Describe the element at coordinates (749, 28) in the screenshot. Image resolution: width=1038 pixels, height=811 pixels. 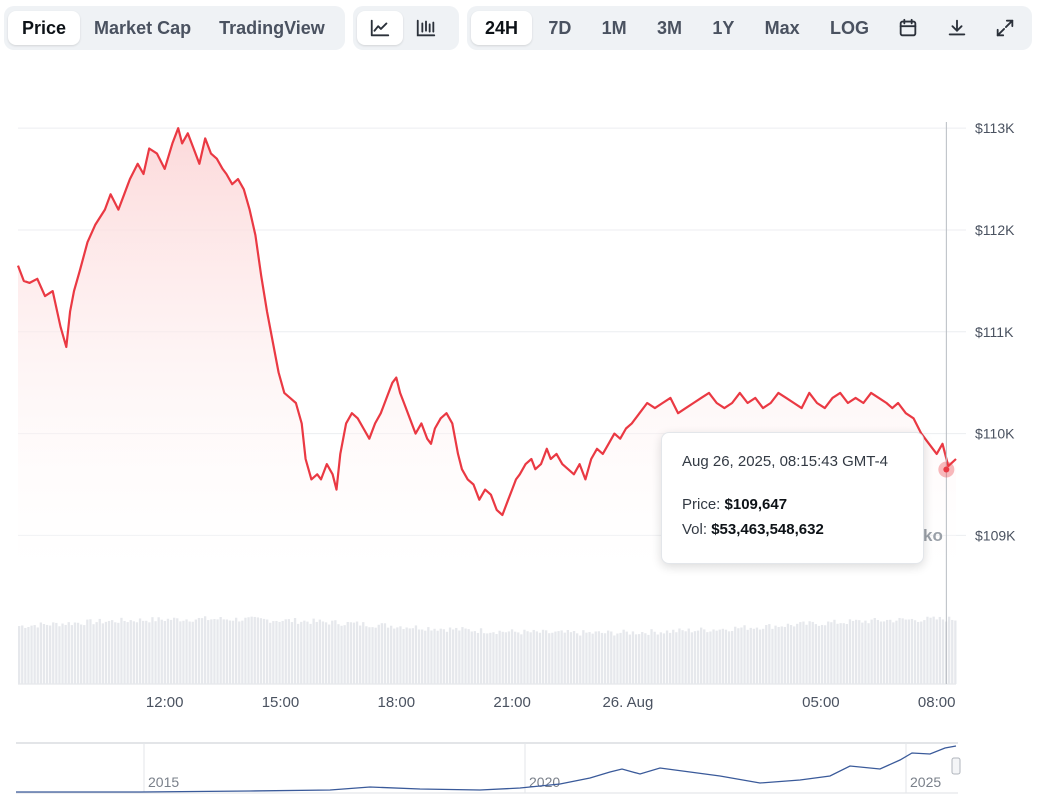
I see `range-group: 24H 7D 1M 3M 1Y Max LOG` at that location.